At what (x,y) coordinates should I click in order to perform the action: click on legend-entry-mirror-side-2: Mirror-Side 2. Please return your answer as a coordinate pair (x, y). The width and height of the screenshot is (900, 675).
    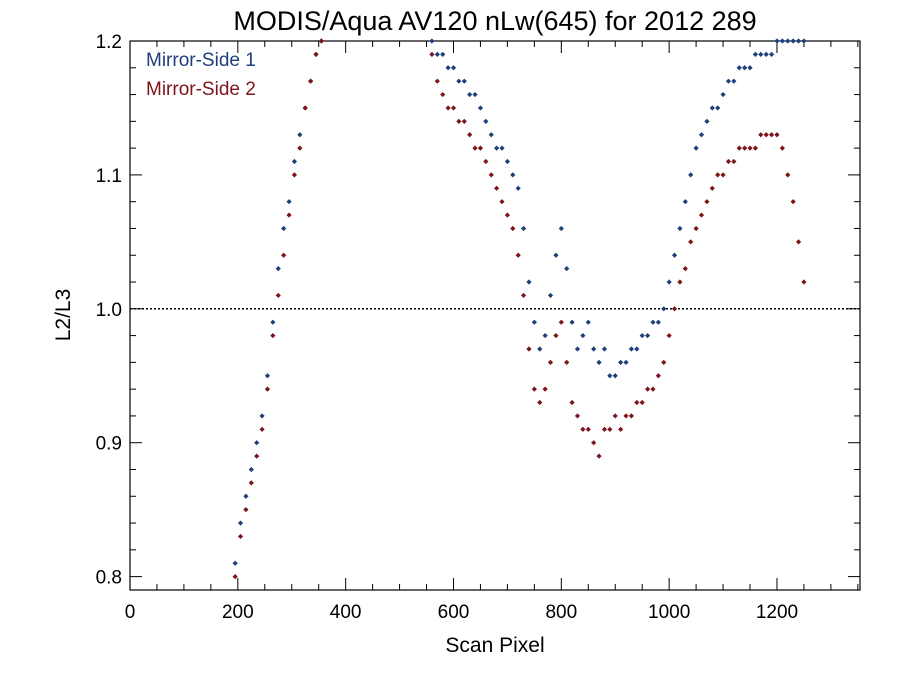
    Looking at the image, I should click on (201, 89).